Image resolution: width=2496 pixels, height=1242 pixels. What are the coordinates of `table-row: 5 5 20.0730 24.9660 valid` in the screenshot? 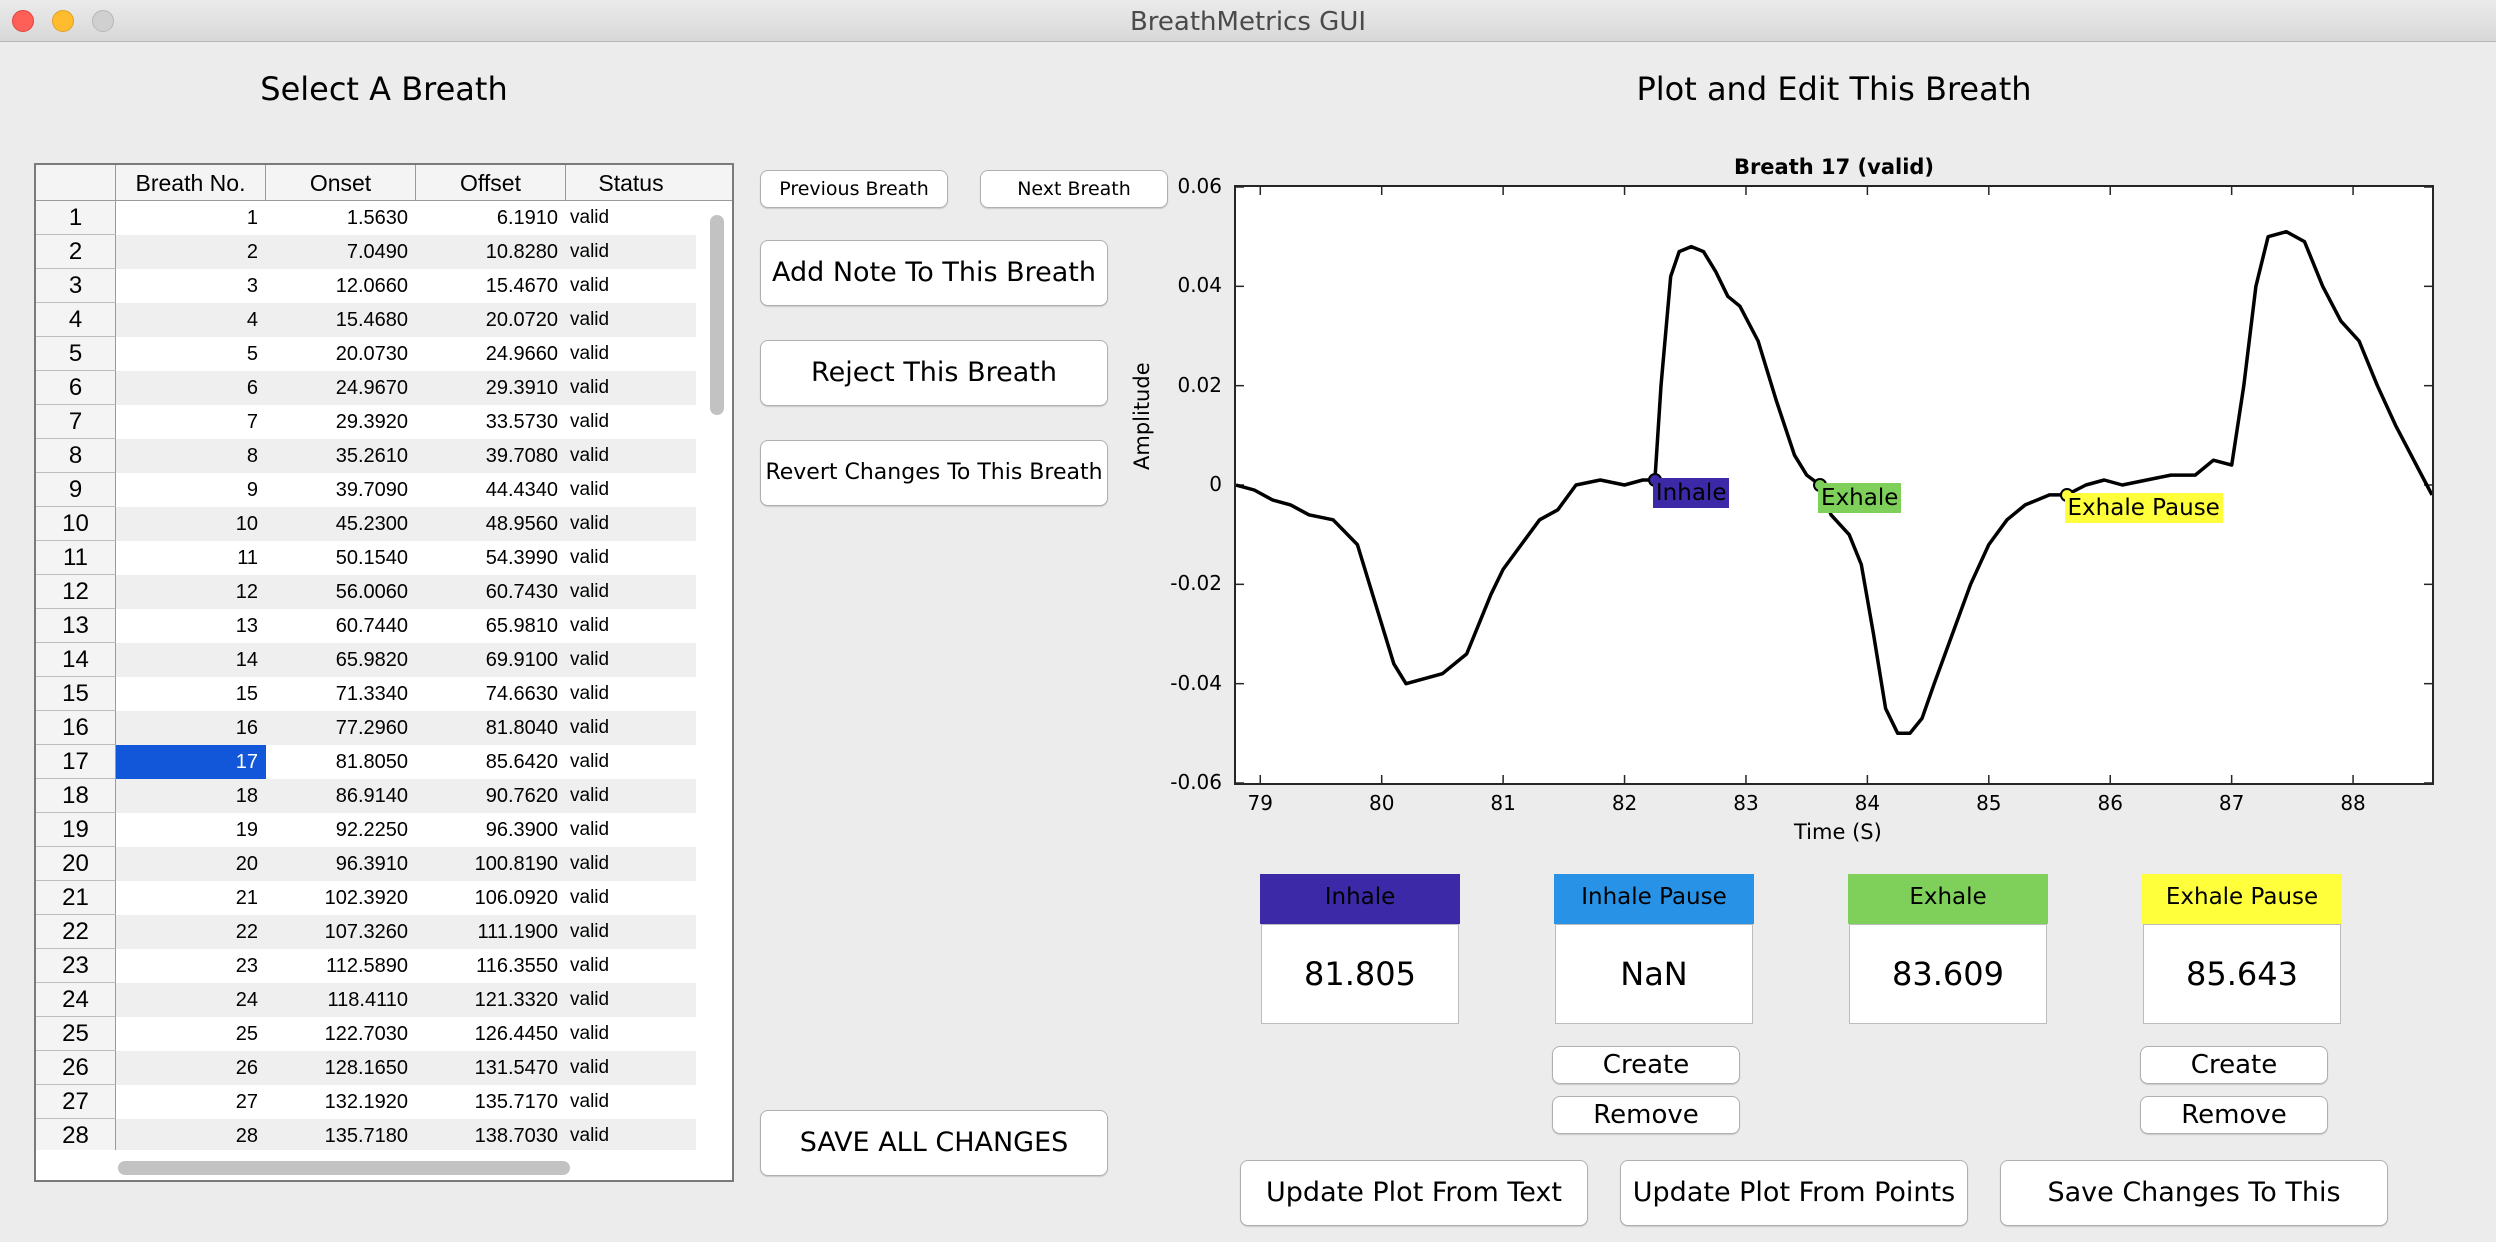 It's located at (384, 354).